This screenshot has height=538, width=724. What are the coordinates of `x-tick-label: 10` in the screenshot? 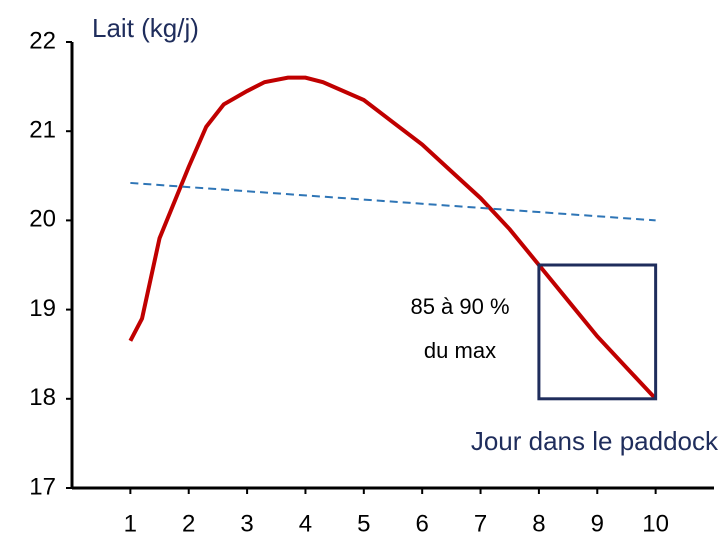 It's located at (655, 523).